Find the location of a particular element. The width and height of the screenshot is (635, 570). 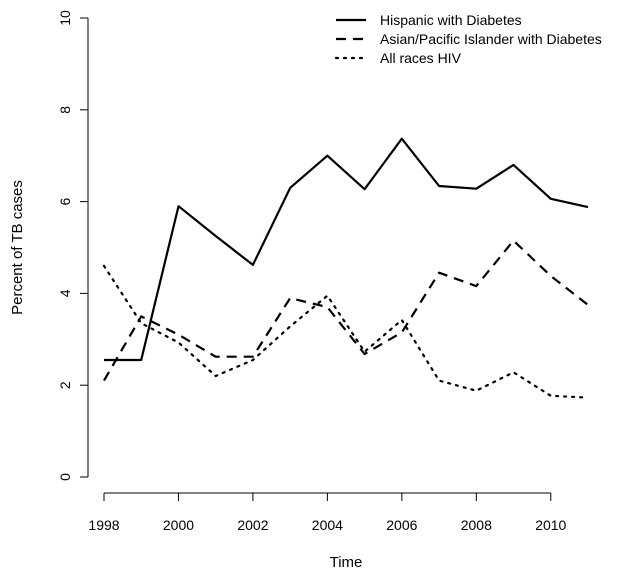

x-tick-label: 2004 is located at coordinates (327, 525).